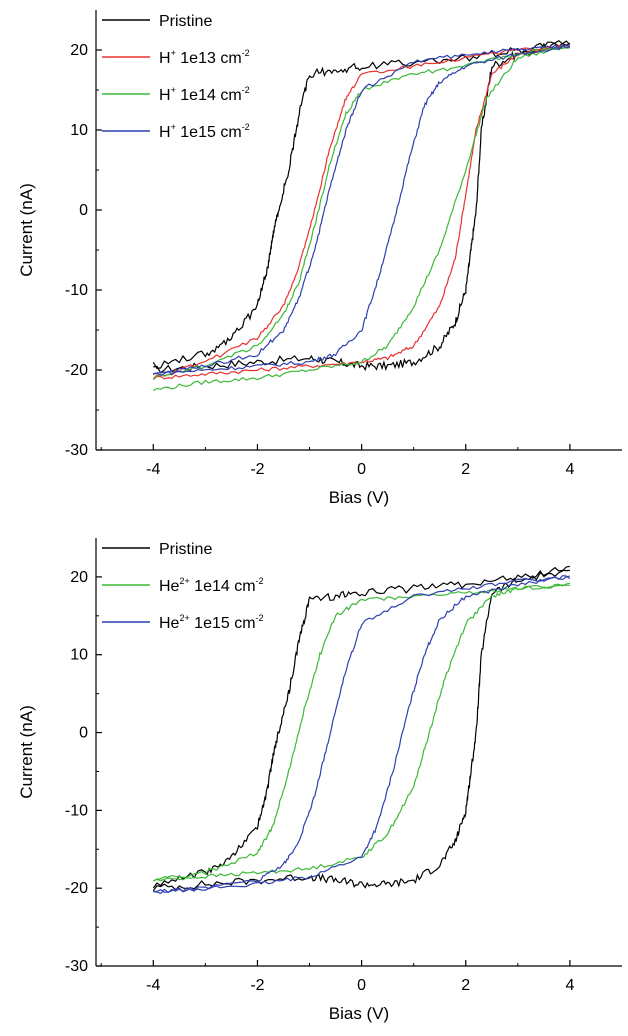  I want to click on legend-label: H+ 1e13 cm-2, so click(204, 57).